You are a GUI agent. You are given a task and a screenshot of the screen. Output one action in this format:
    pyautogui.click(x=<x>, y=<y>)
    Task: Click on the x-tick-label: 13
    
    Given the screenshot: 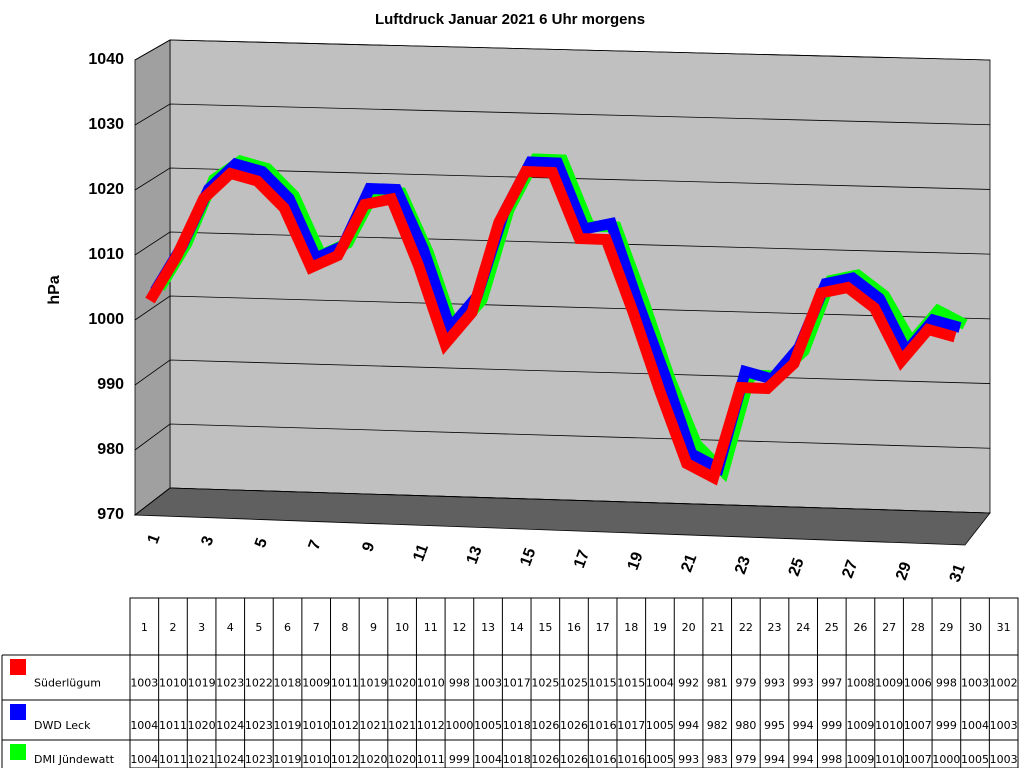 What is the action you would take?
    pyautogui.click(x=475, y=555)
    